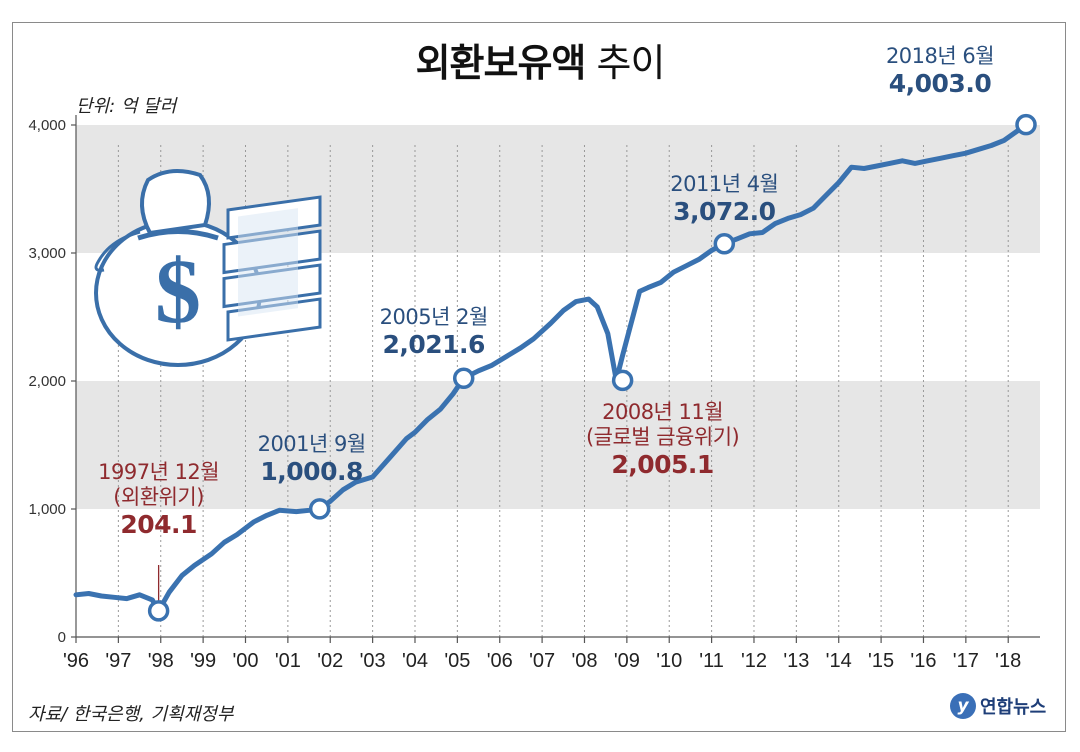 Image resolution: width=1080 pixels, height=752 pixels. Describe the element at coordinates (662, 465) in the screenshot. I see `annotation-value: 2,005.1` at that location.